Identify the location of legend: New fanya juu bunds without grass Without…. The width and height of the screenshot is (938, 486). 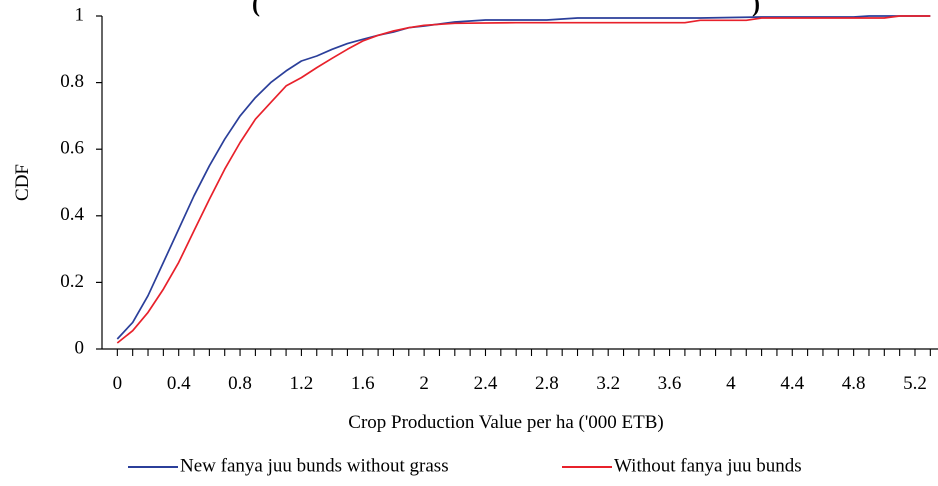
(465, 465).